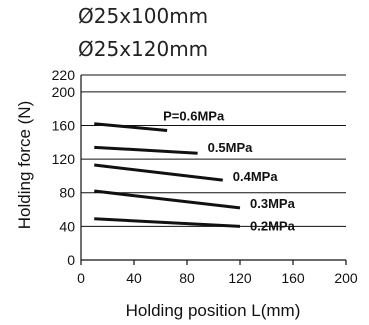 The width and height of the screenshot is (369, 325). I want to click on series-lines, so click(167, 175).